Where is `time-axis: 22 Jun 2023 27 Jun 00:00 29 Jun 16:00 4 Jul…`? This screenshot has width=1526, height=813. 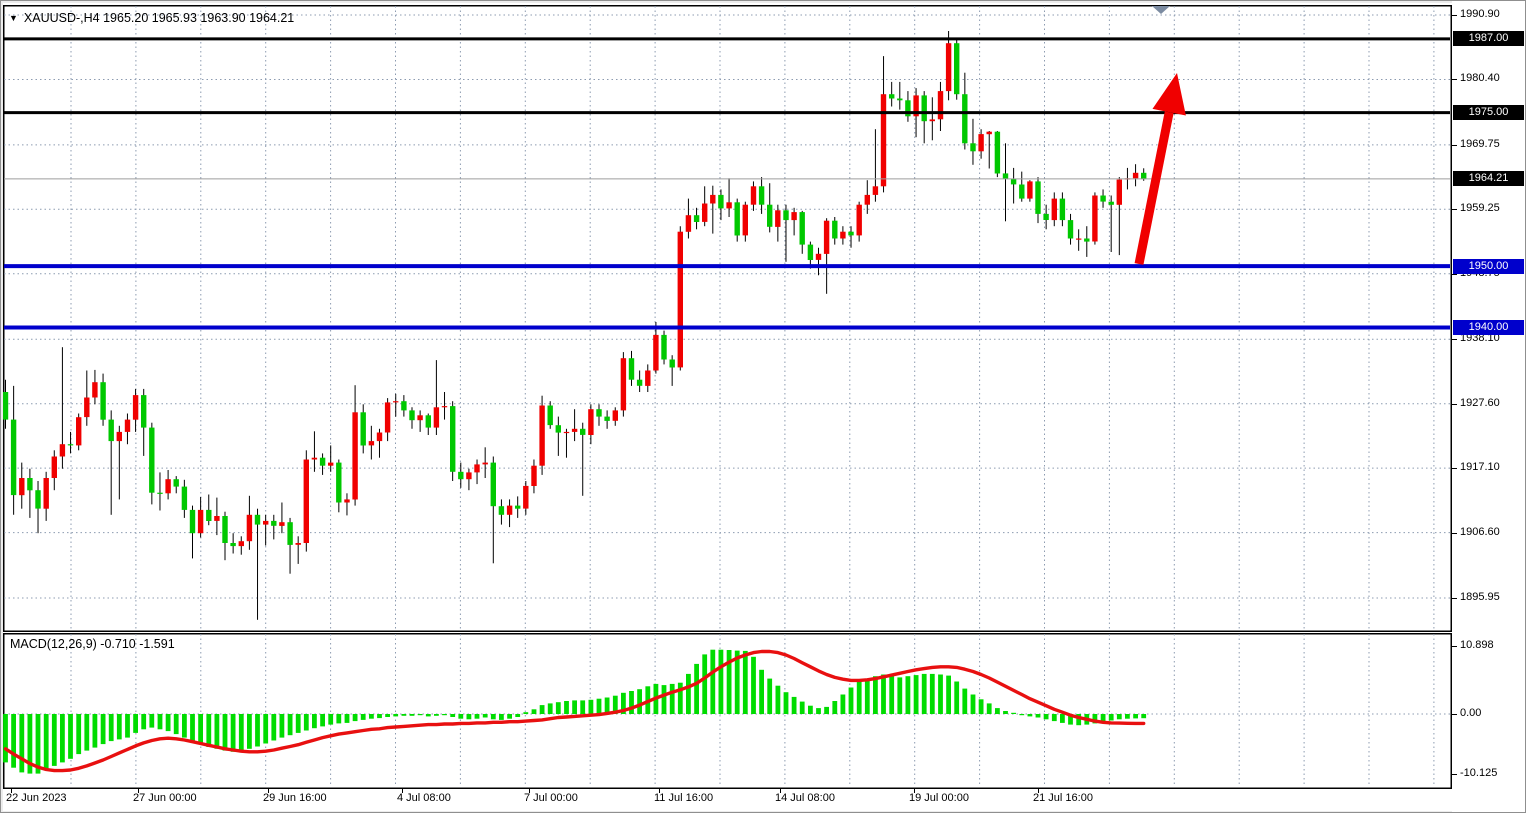
time-axis: 22 Jun 2023 27 Jun 00:00 29 Jun 16:00 4 Jul… is located at coordinates (727, 800).